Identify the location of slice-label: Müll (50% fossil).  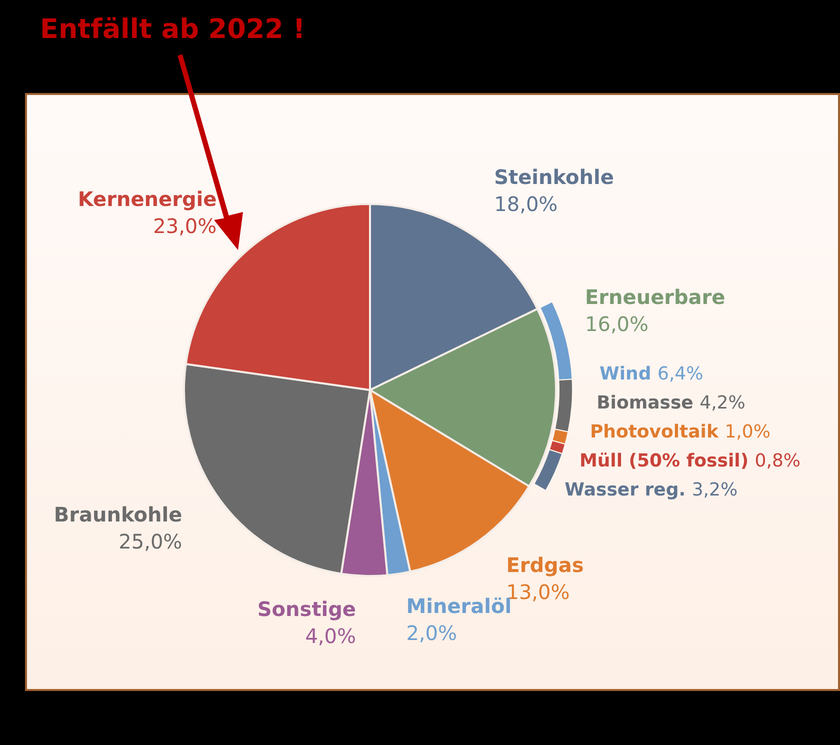
(667, 461).